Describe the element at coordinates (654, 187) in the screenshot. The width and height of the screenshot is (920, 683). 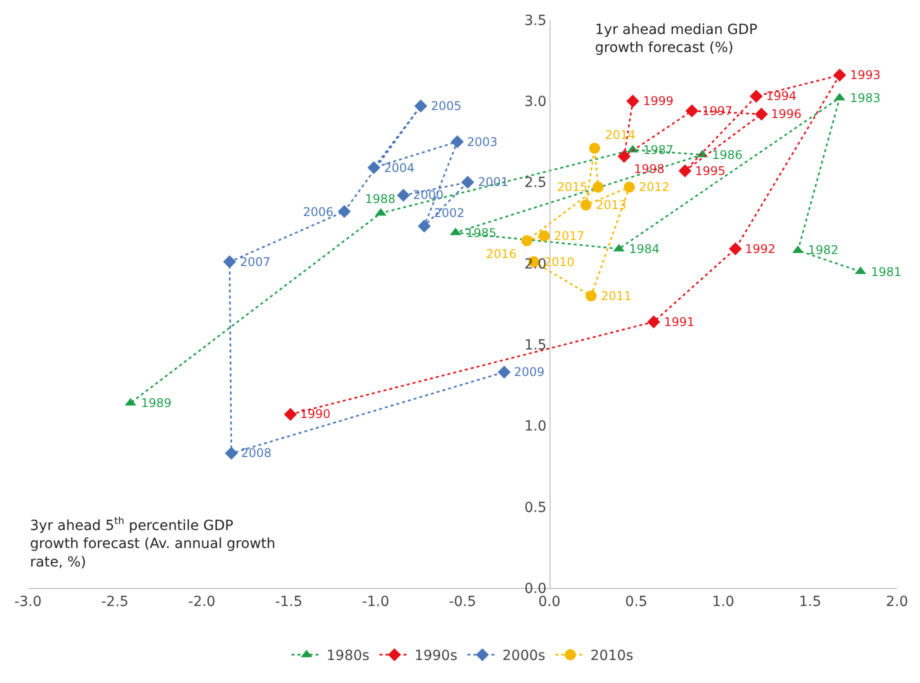
I see `annotation: 2012` at that location.